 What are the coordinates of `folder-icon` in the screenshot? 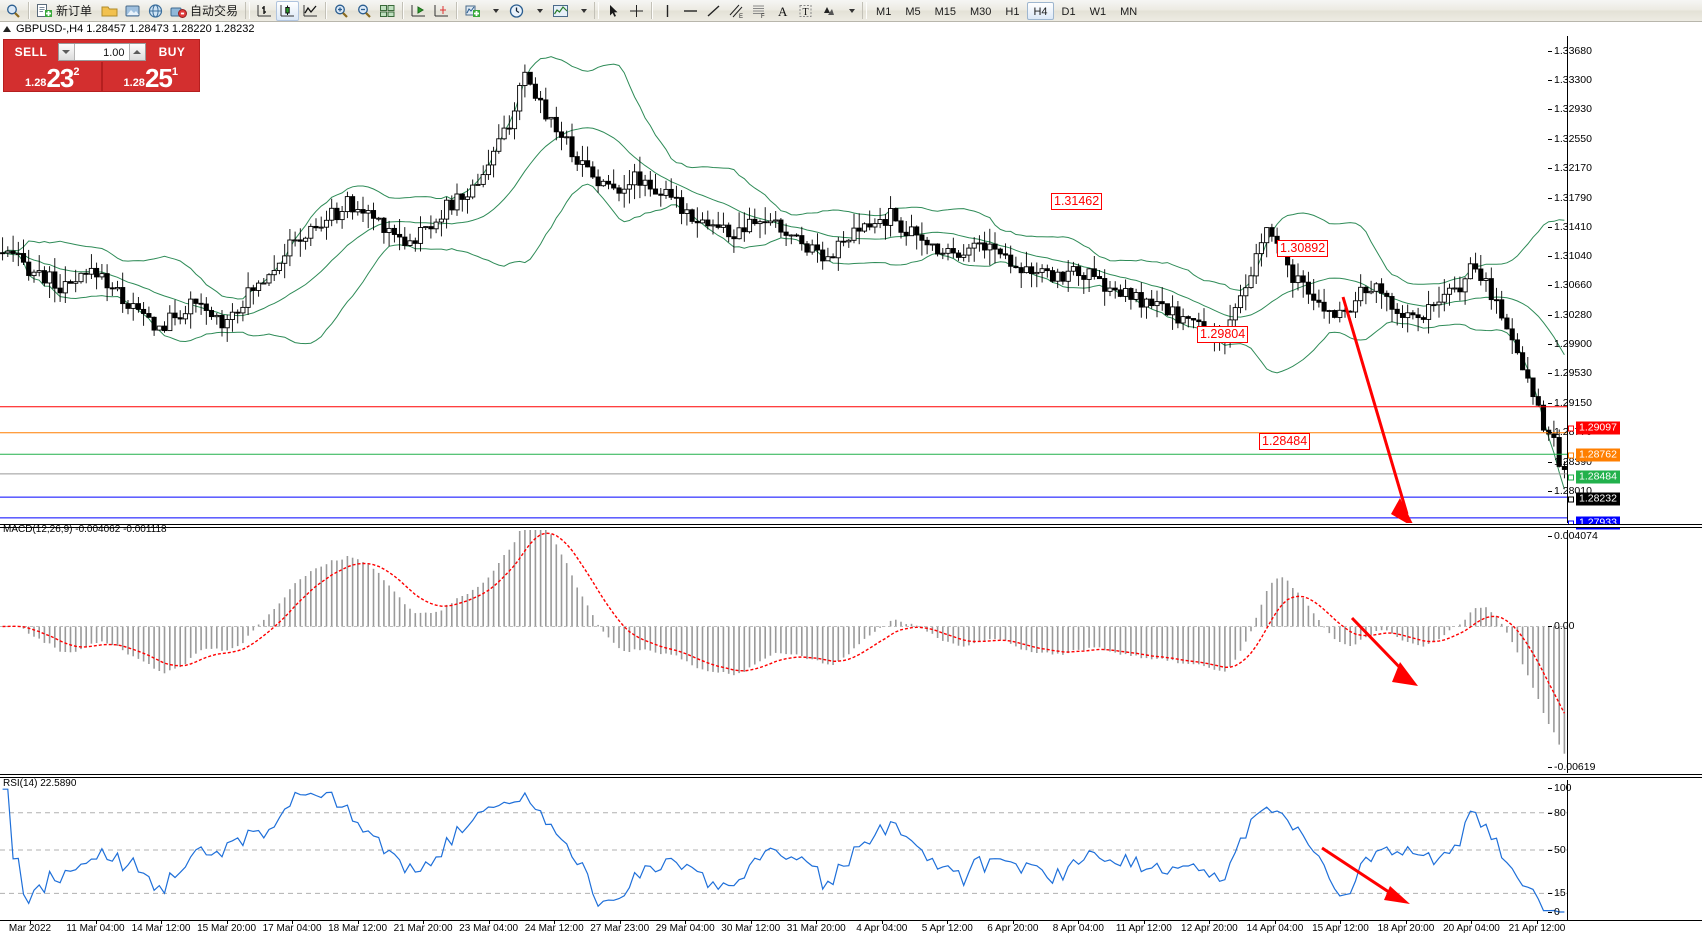 It's located at (109, 11).